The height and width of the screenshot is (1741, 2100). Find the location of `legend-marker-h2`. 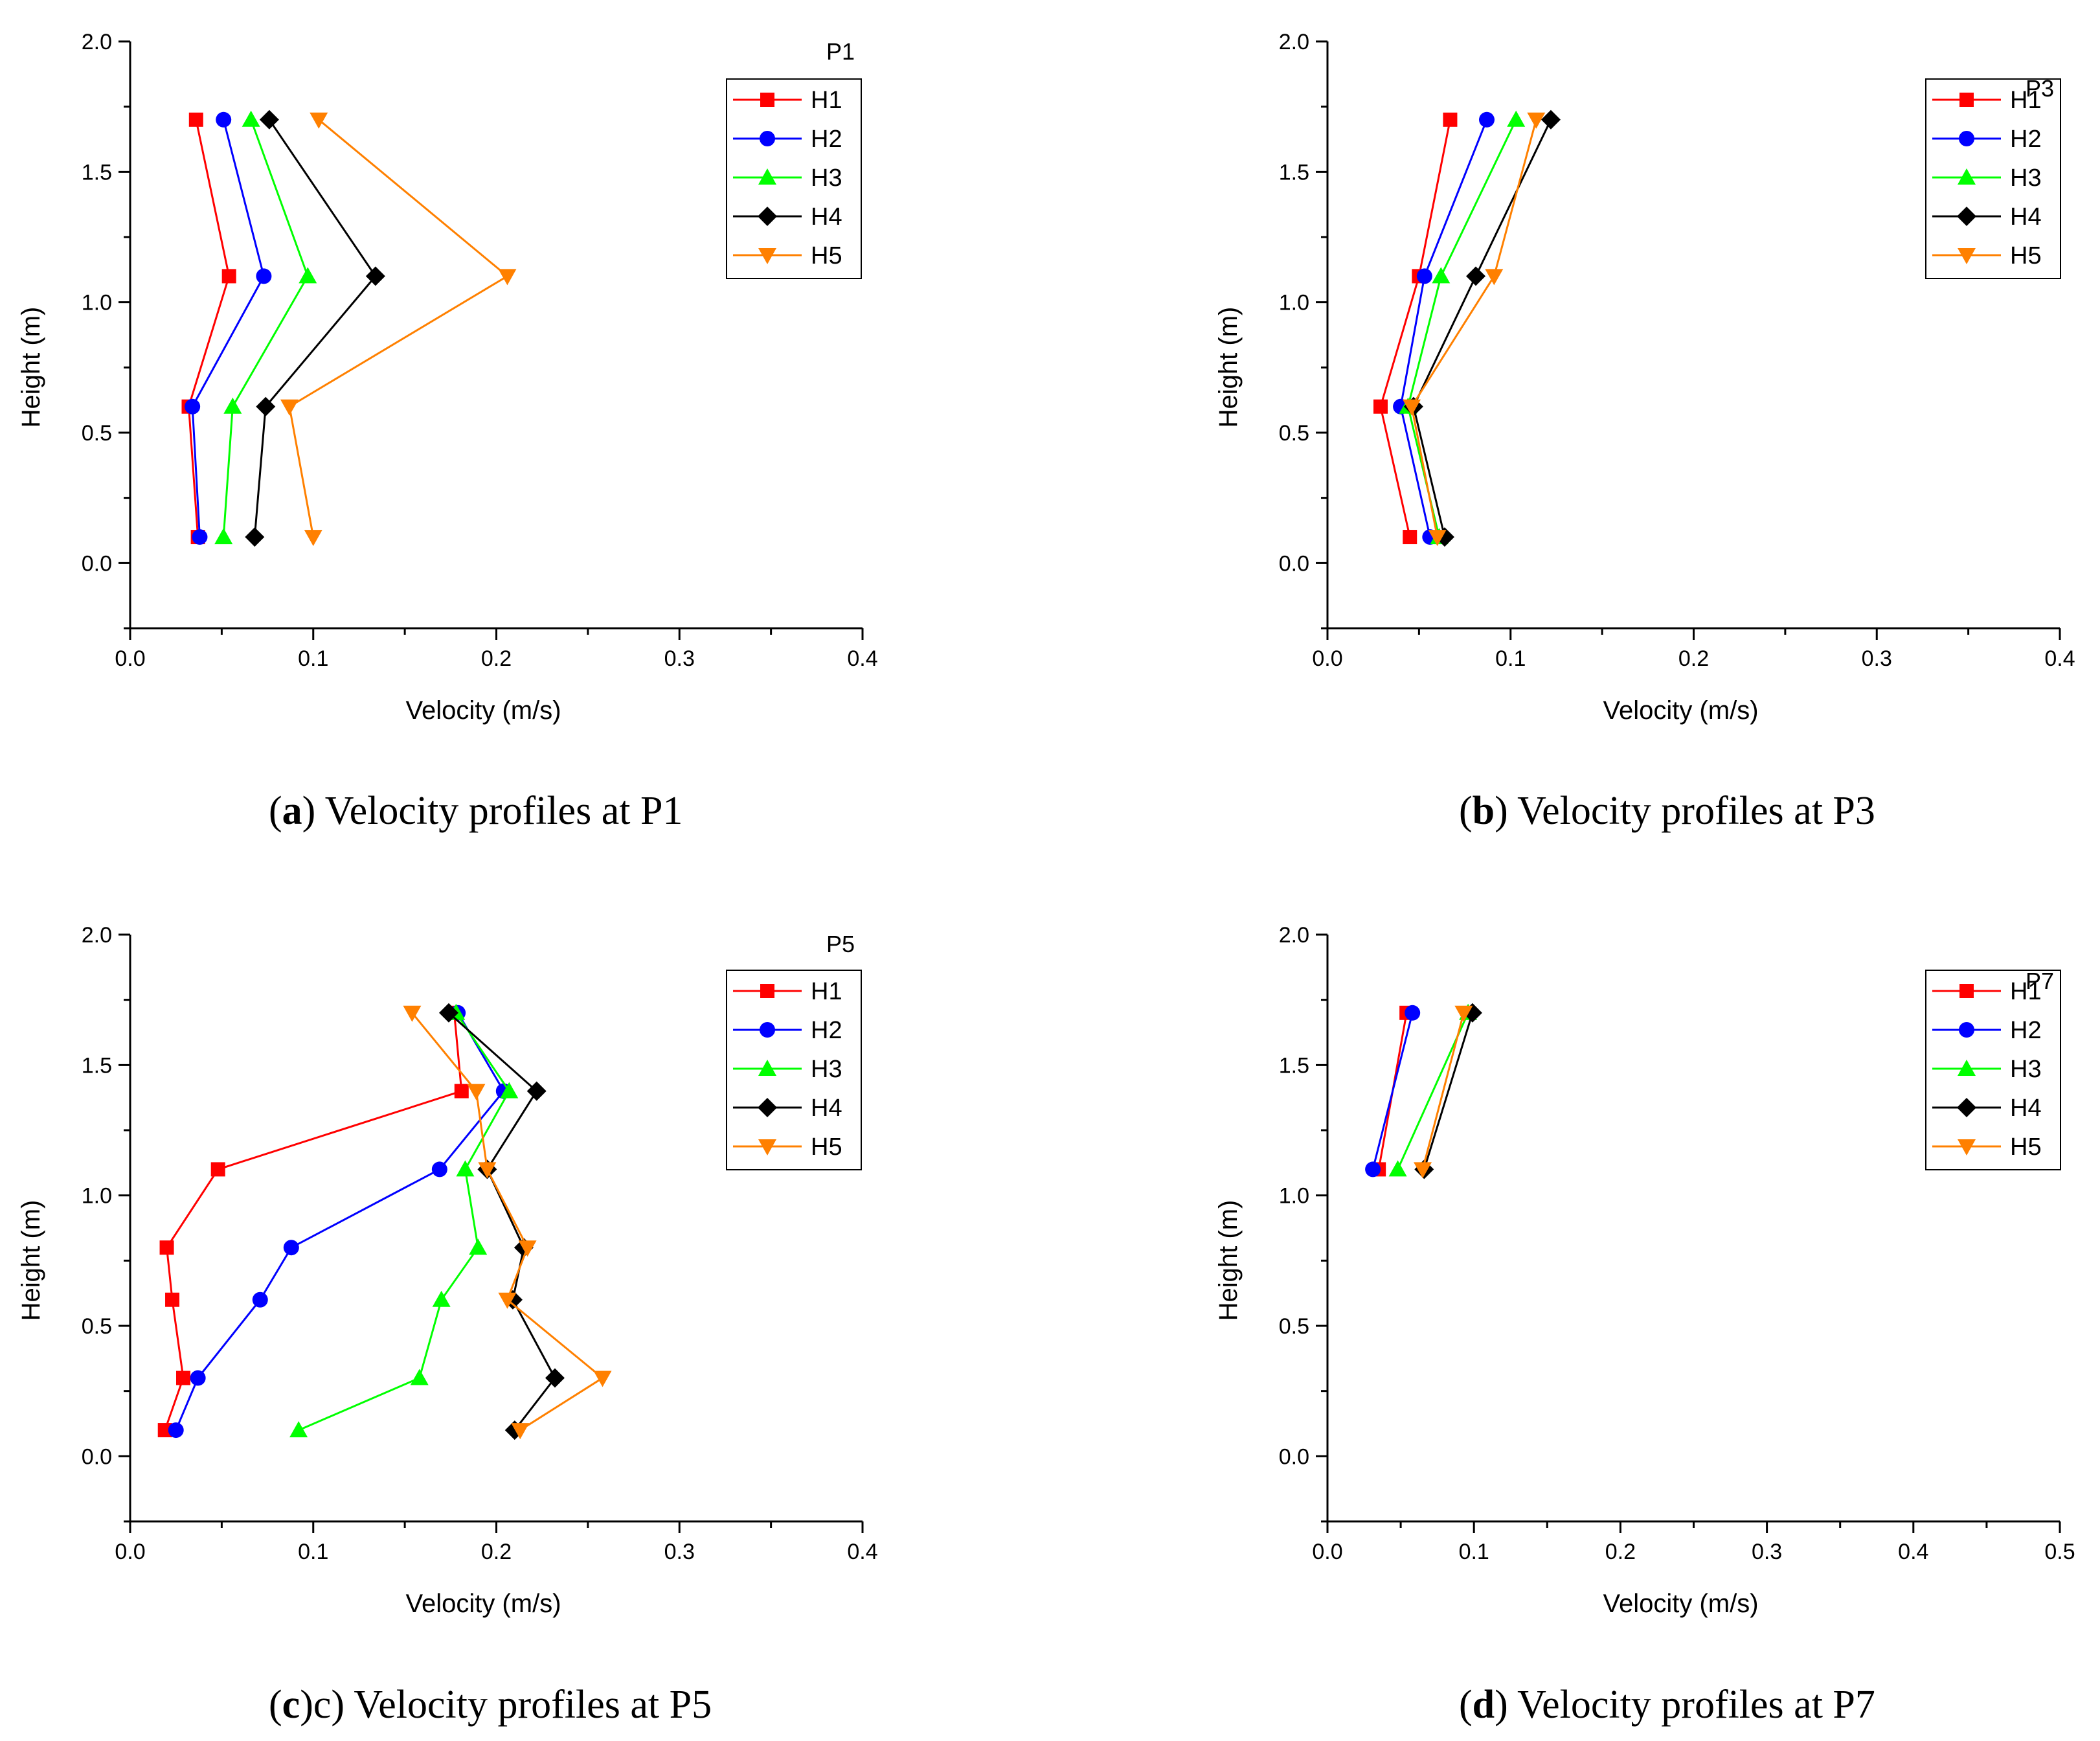

legend-marker-h2 is located at coordinates (1966, 138).